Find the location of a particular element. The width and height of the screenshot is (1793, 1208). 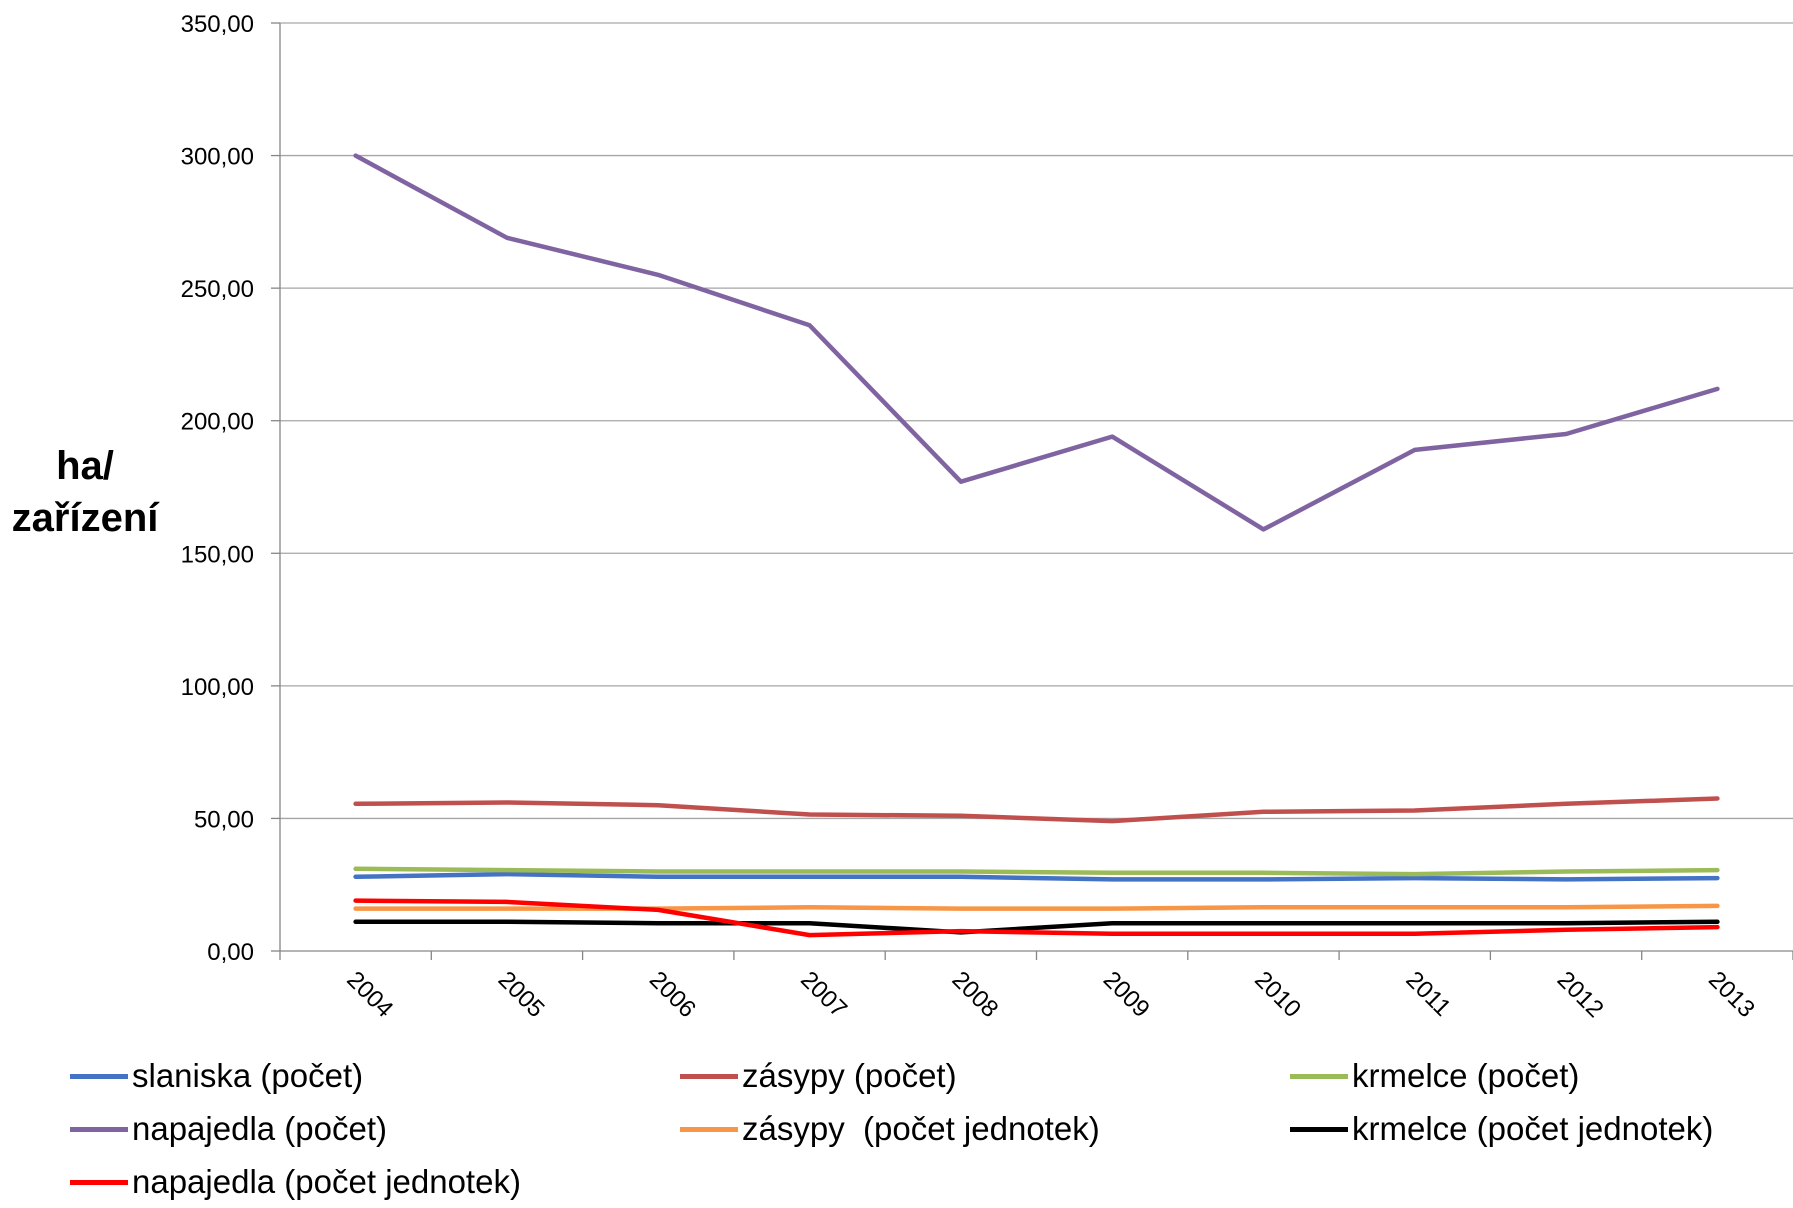

legend-item: zásypy (počet jednotek) is located at coordinates (890, 1129).